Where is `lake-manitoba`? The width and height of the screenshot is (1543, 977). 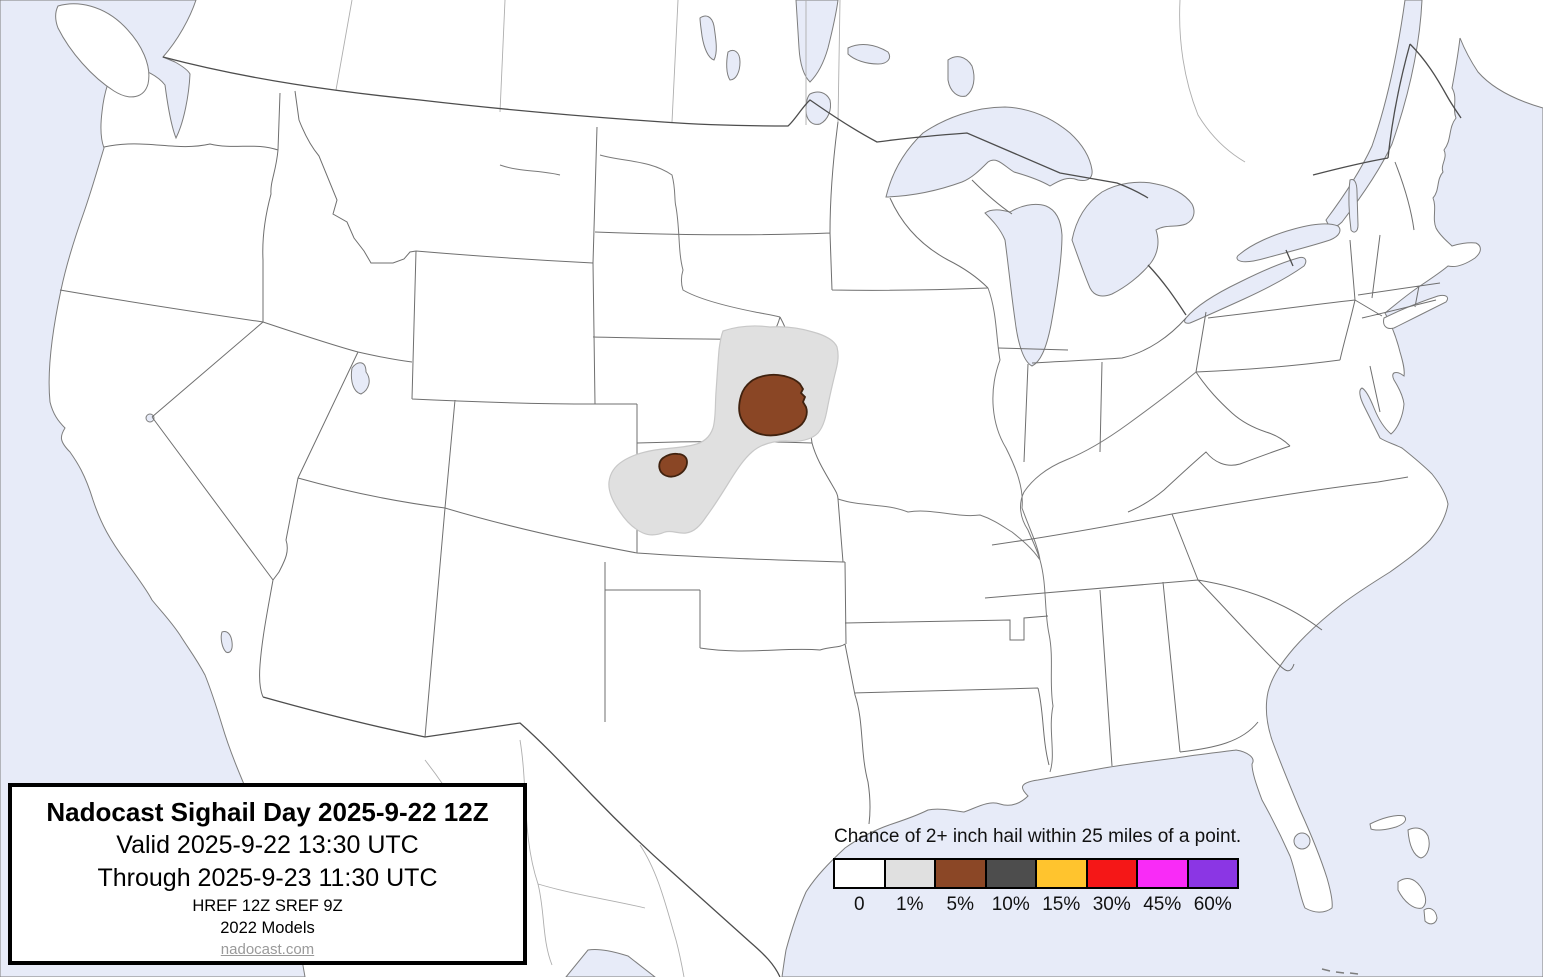
lake-manitoba is located at coordinates (733, 65).